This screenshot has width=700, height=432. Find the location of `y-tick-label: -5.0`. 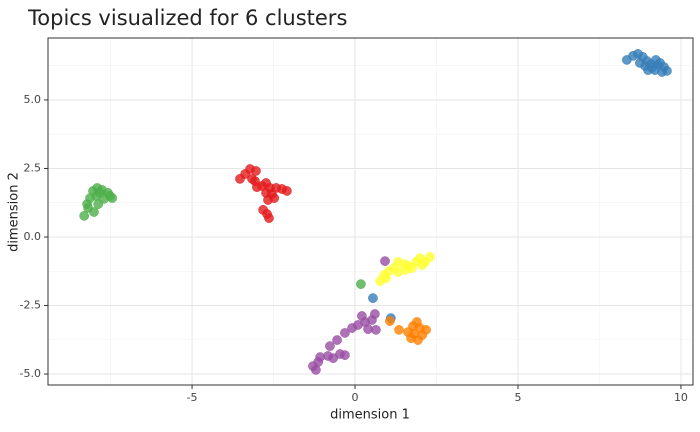

y-tick-label: -5.0 is located at coordinates (30, 373).